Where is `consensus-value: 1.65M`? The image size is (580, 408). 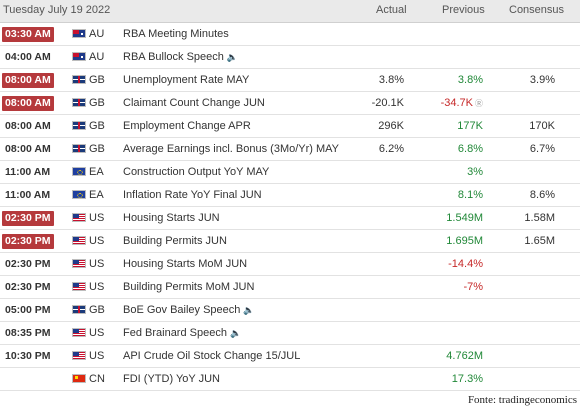 consensus-value: 1.65M is located at coordinates (539, 241).